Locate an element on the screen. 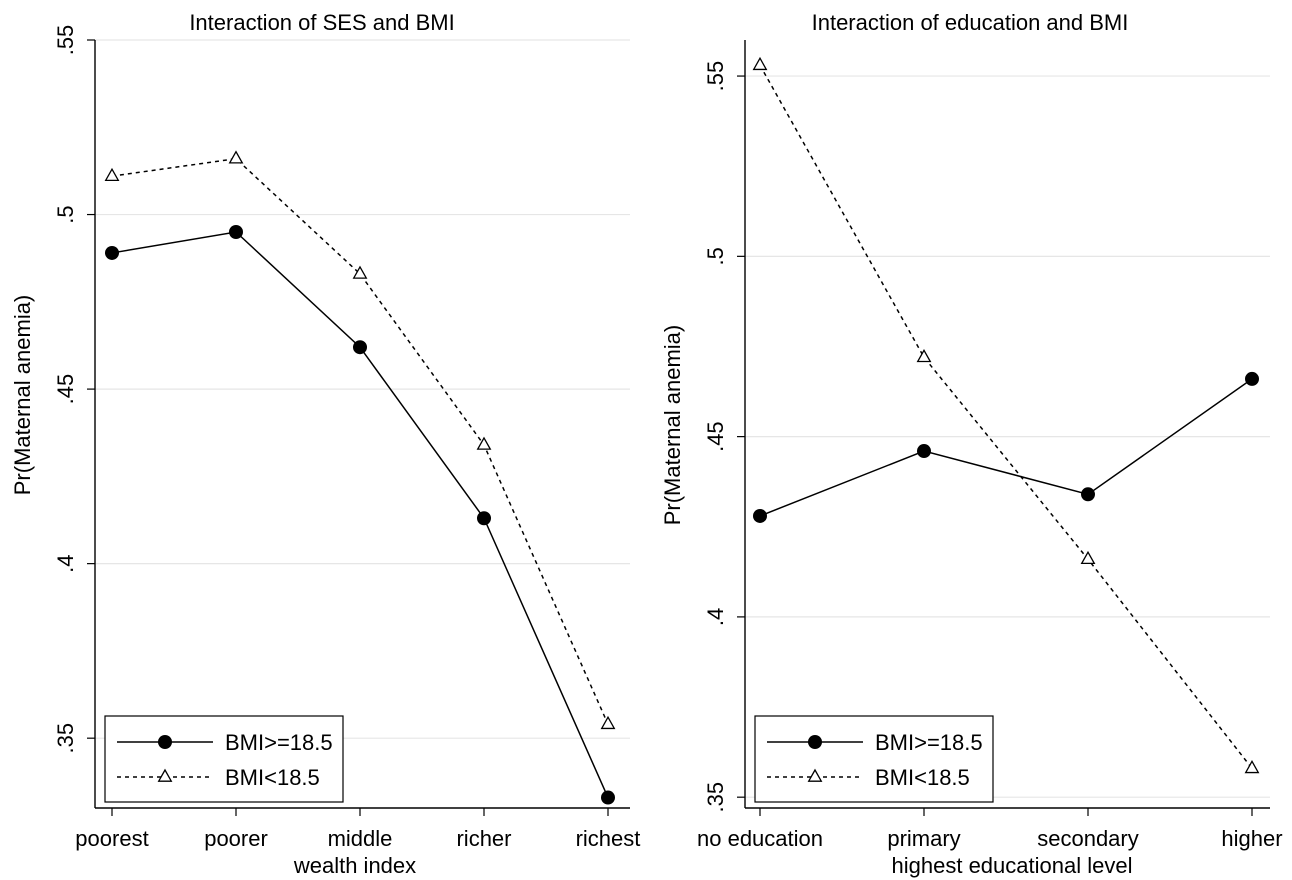 The width and height of the screenshot is (1292, 880). x-tick-label: poorer is located at coordinates (236, 838).